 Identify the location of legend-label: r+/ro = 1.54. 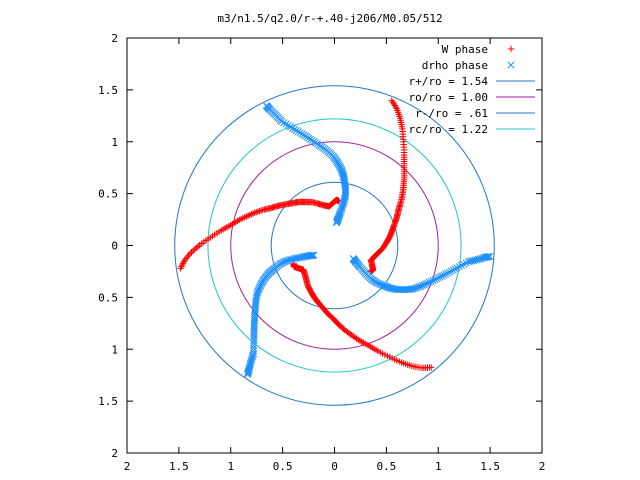
(449, 81).